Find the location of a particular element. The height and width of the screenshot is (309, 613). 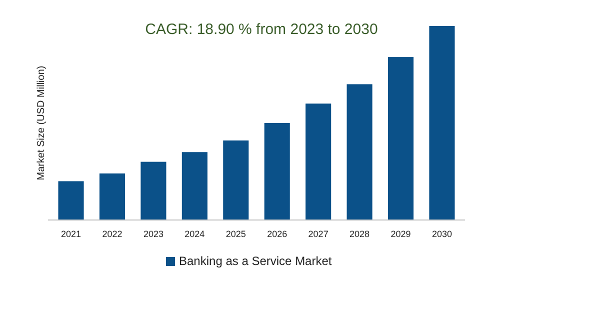

x-tick-label: 2022 is located at coordinates (112, 234).